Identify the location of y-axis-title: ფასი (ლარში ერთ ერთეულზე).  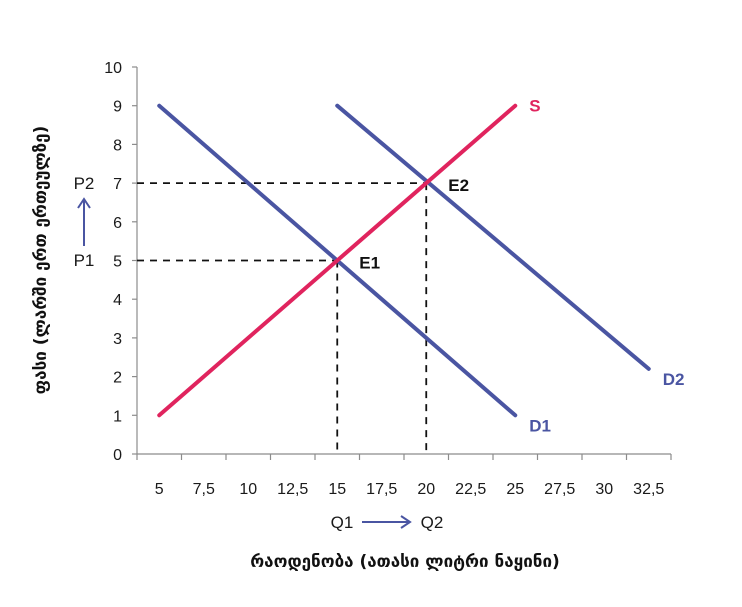
(41, 260).